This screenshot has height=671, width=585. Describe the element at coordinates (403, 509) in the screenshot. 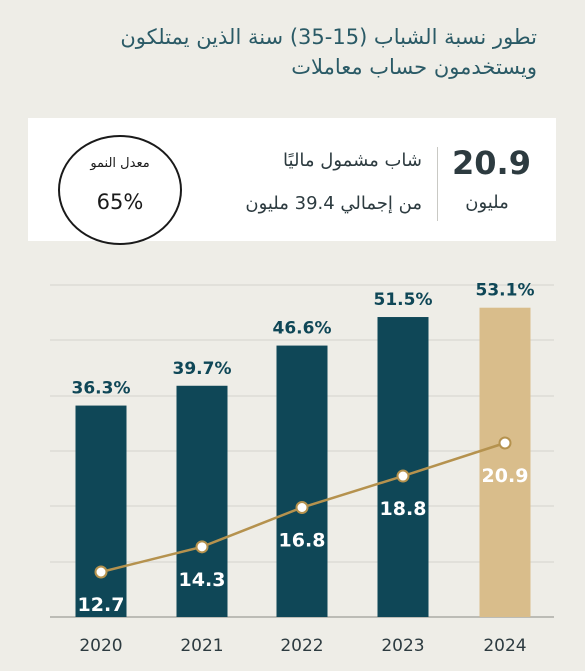

I see `line-value-label: 18.8` at that location.